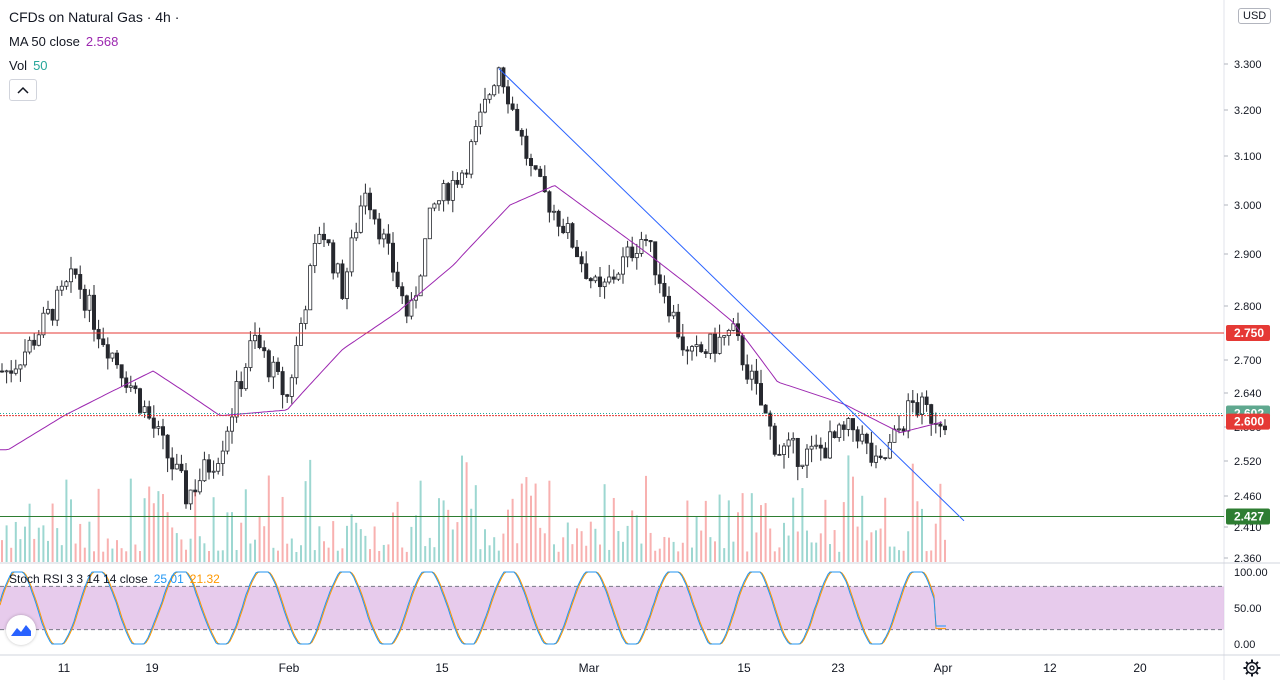 The width and height of the screenshot is (1280, 680). Describe the element at coordinates (102, 41) in the screenshot. I see `ma-legend-value: 2.568` at that location.